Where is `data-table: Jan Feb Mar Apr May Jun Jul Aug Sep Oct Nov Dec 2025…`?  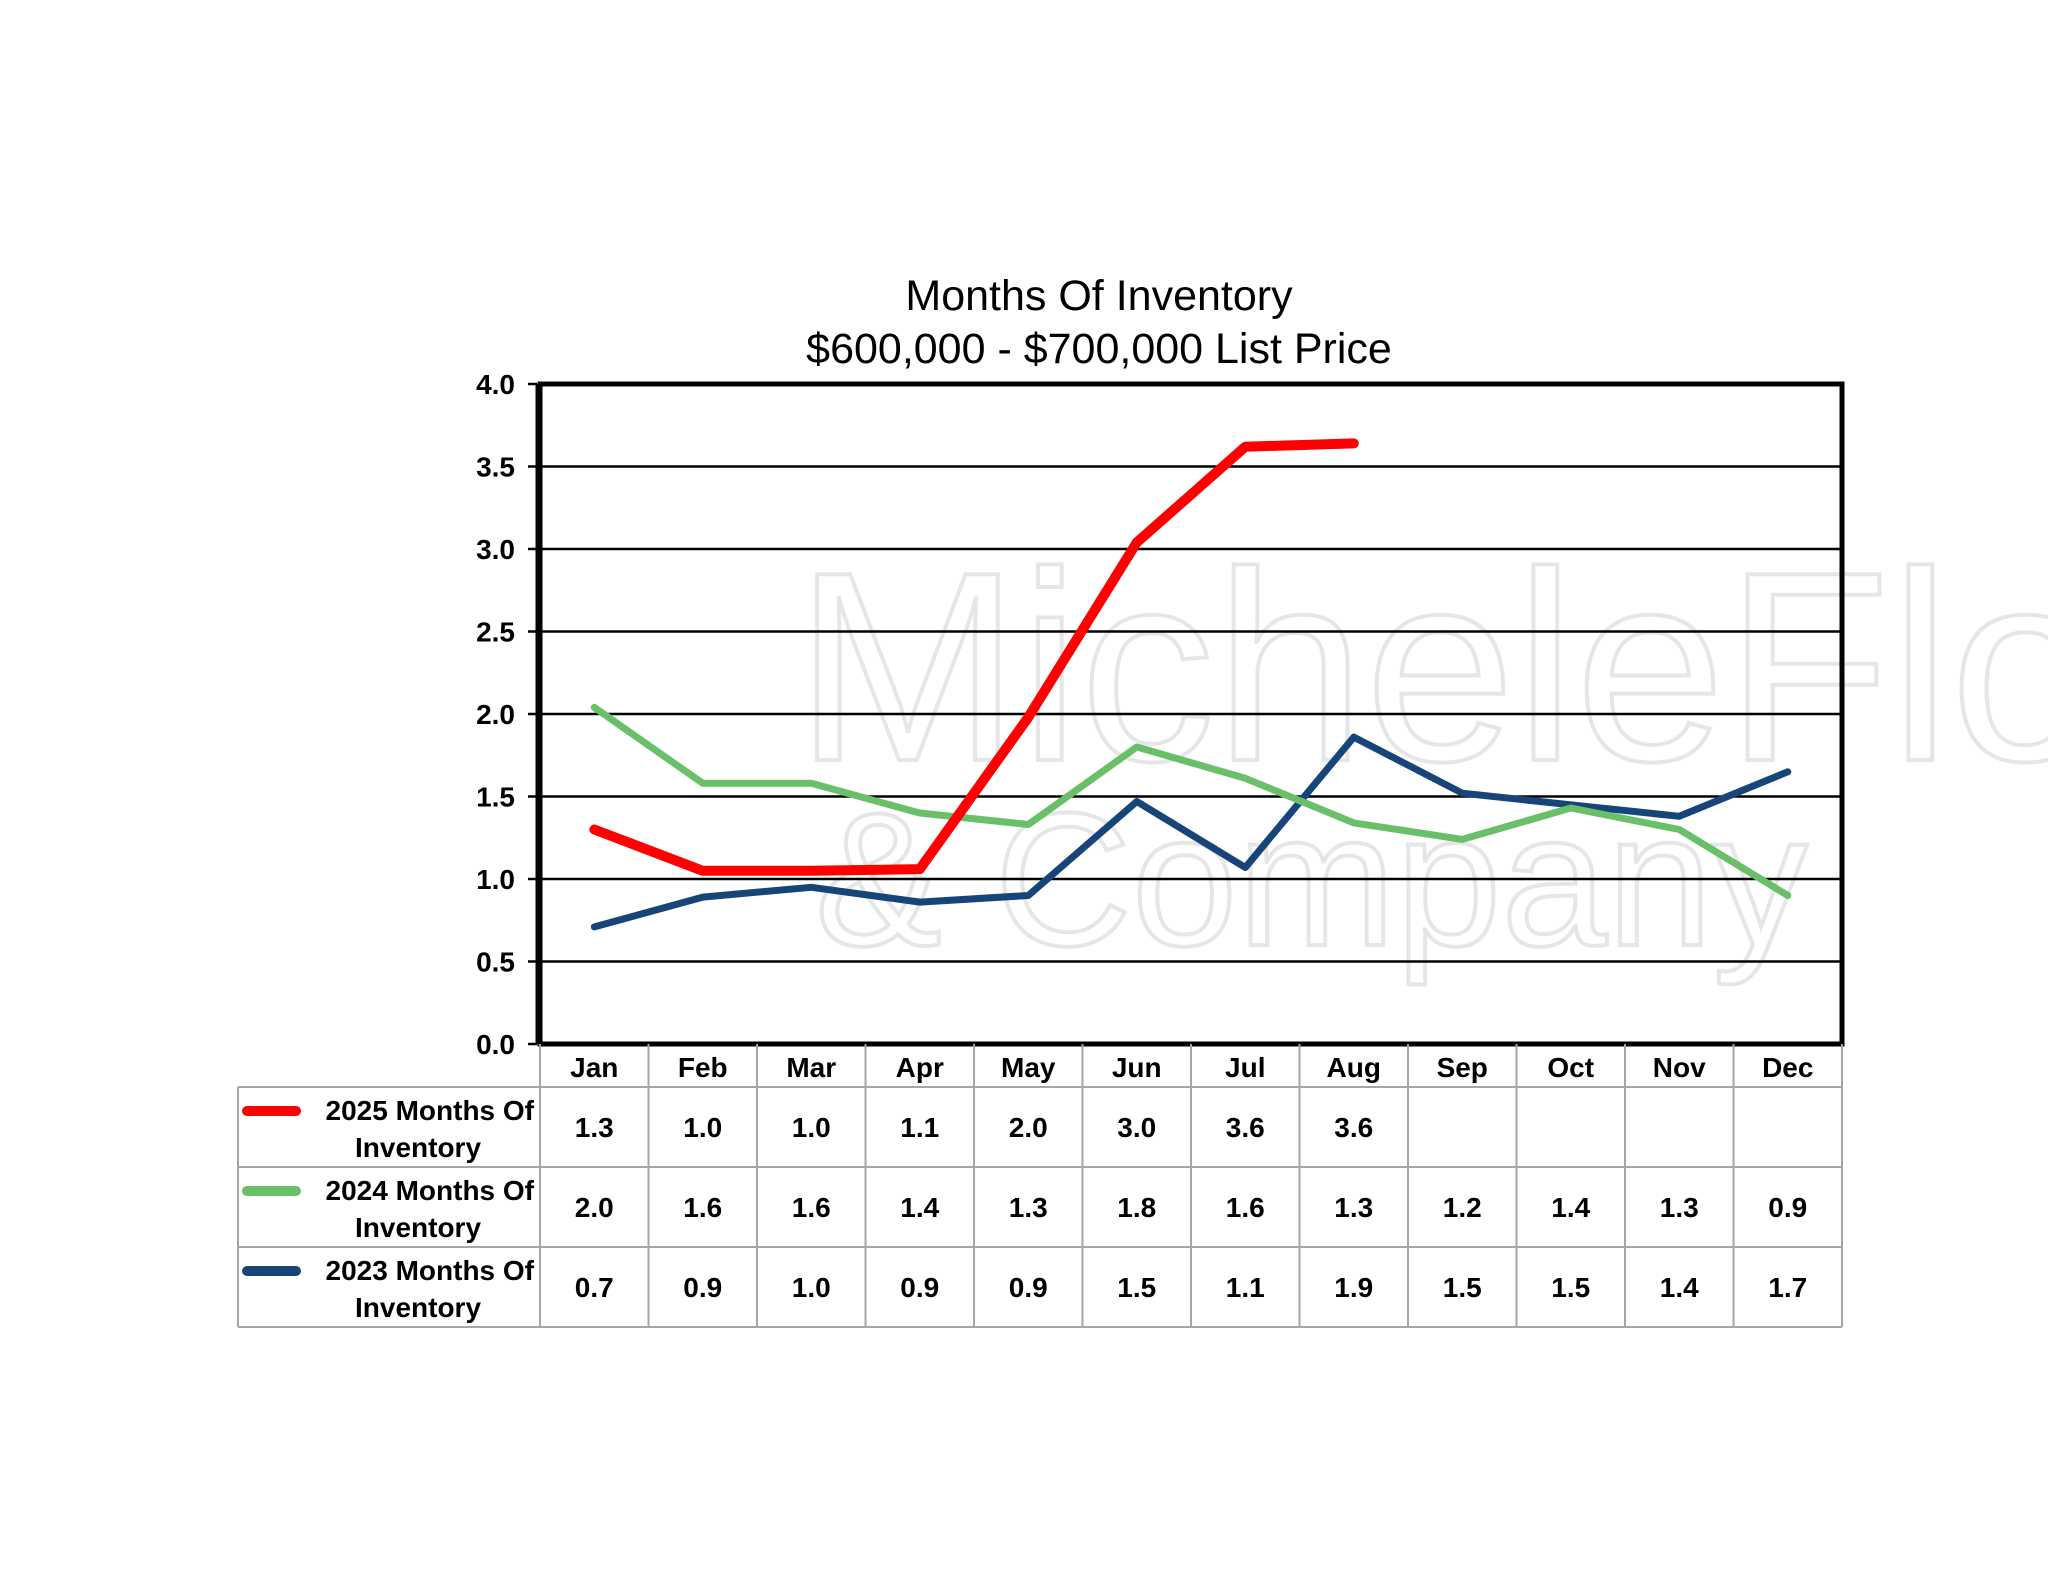
data-table: Jan Feb Mar Apr May Jun Jul Aug Sep Oct Nov Dec 2025… is located at coordinates (1040, 1186).